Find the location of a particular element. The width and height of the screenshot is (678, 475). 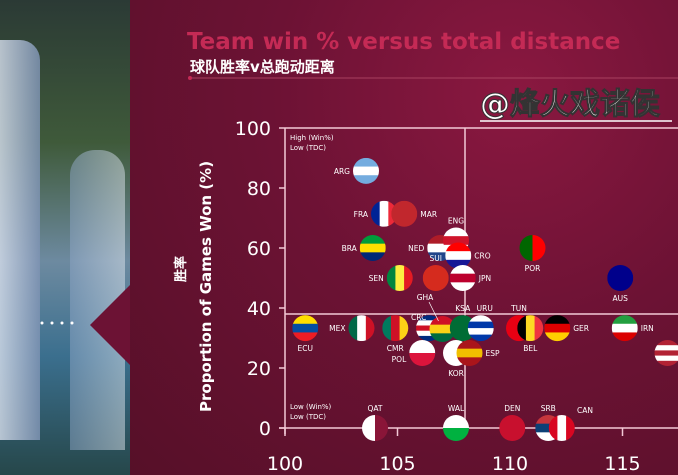

flag-cmr-icon is located at coordinates (395, 328).